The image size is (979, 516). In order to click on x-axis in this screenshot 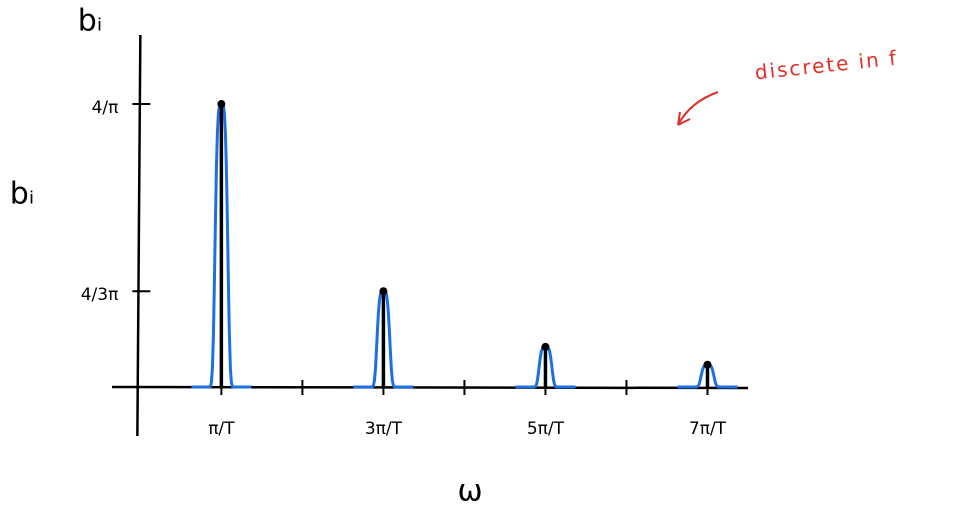, I will do `click(430, 387)`.